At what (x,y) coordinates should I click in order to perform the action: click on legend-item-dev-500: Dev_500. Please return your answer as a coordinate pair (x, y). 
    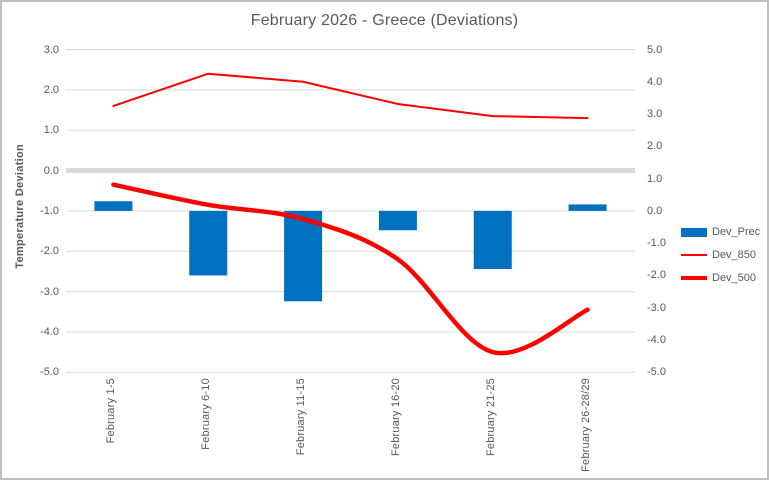
    Looking at the image, I should click on (720, 278).